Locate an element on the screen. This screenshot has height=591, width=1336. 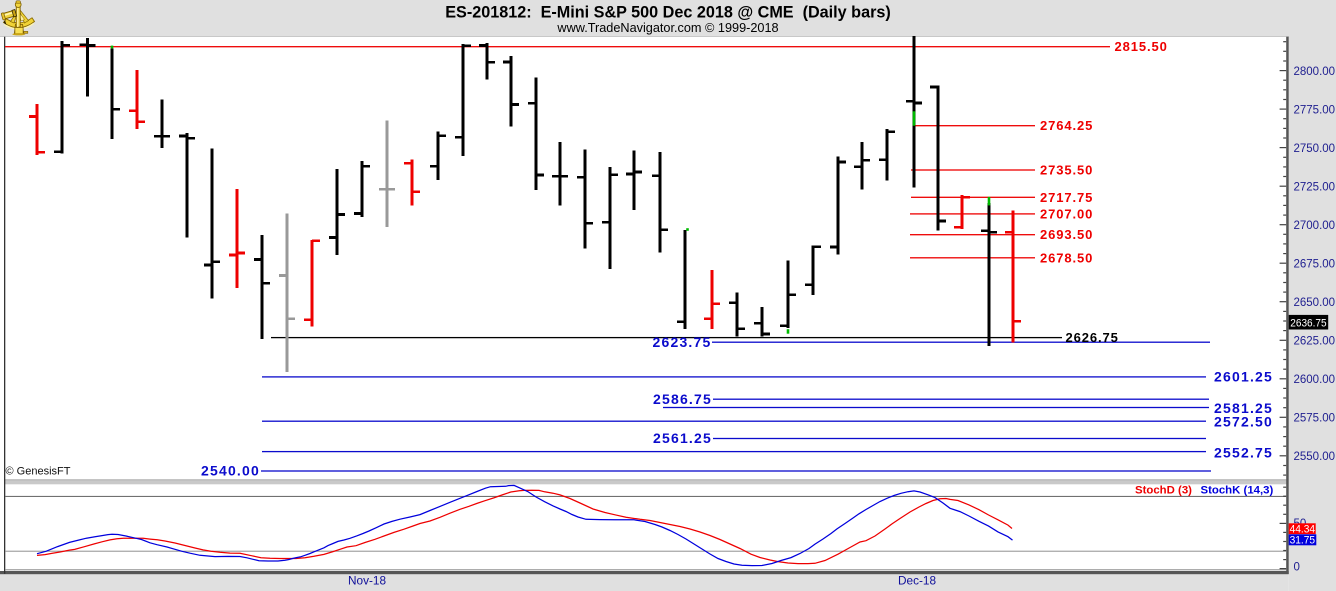
svg-text: 2700.00 is located at coordinates (1315, 226).